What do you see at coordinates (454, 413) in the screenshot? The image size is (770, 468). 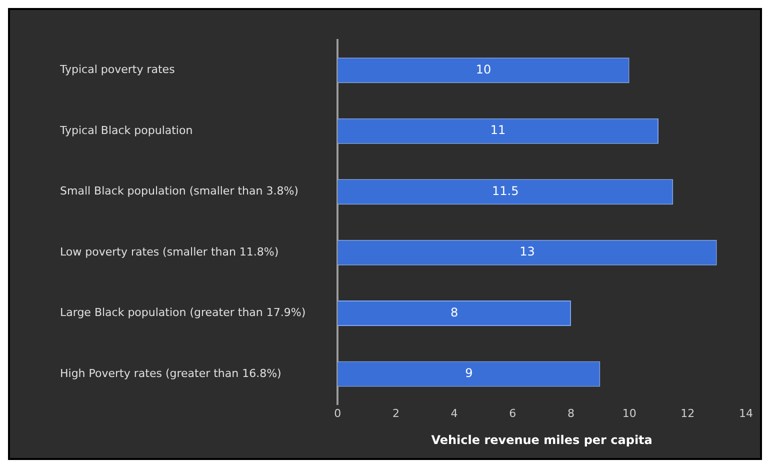 I see `x-tick-label: 4` at bounding box center [454, 413].